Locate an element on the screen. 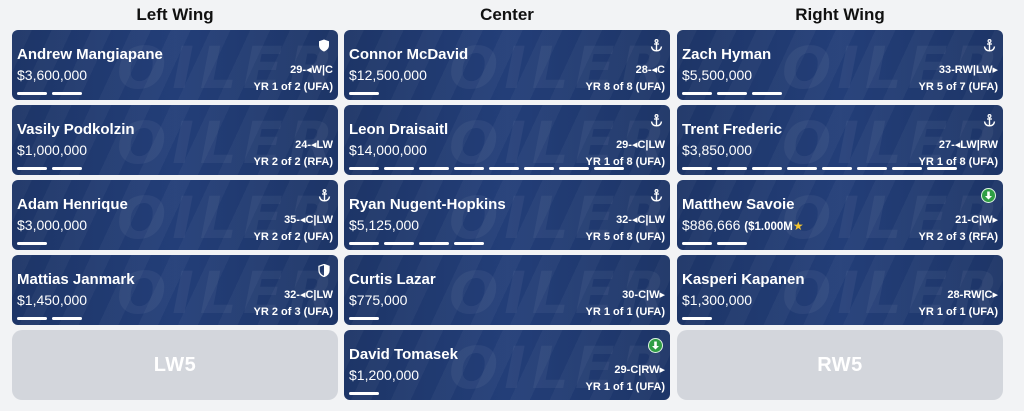 This screenshot has height=411, width=1024. cap-hit: $5,500,000 is located at coordinates (717, 75).